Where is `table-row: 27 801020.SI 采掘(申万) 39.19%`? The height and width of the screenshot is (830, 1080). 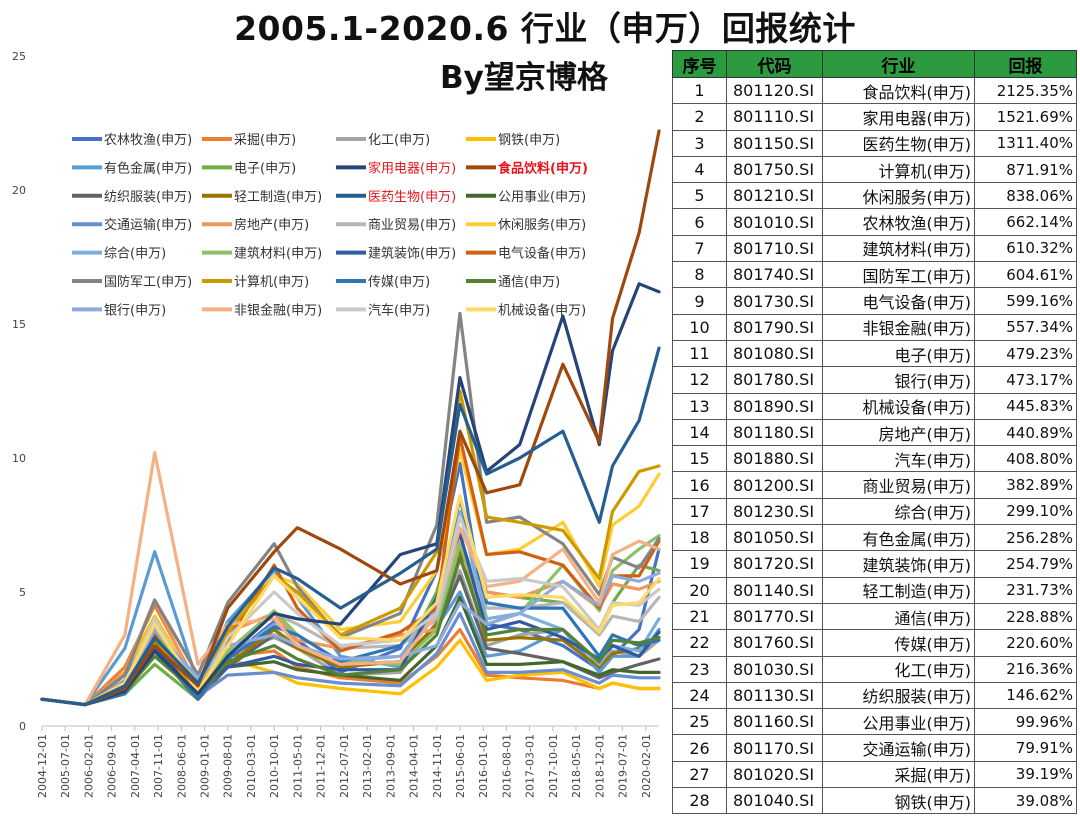
table-row: 27 801020.SI 采掘(申万) 39.19% is located at coordinates (874, 774).